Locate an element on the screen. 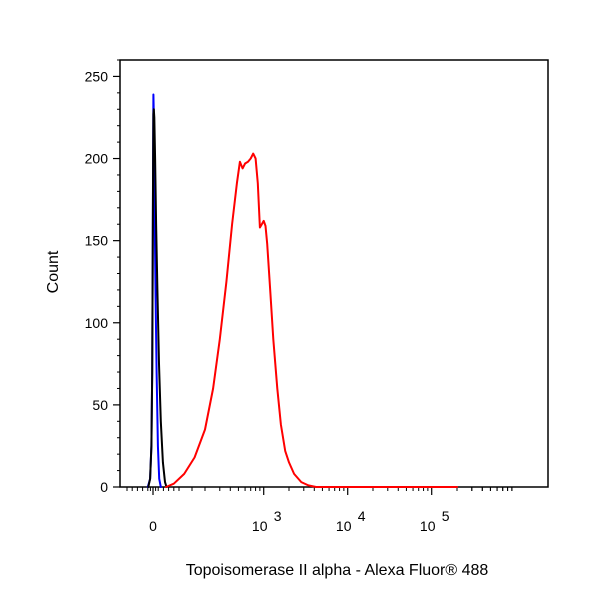 The image size is (600, 600). y-tick-label: 50 is located at coordinates (100, 405).